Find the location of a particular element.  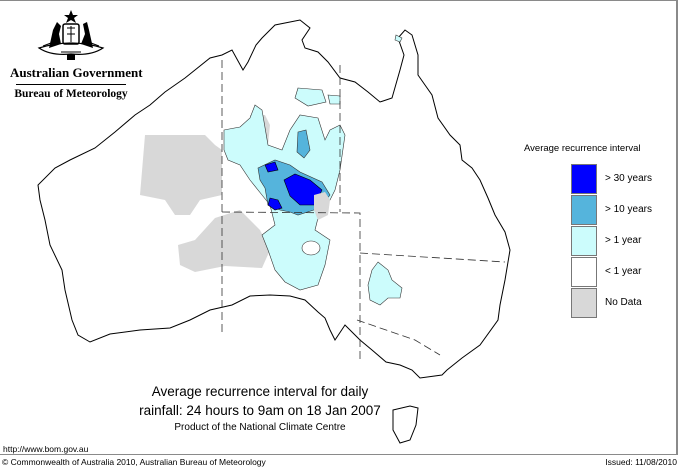

legend-label: > 10 years is located at coordinates (628, 209).